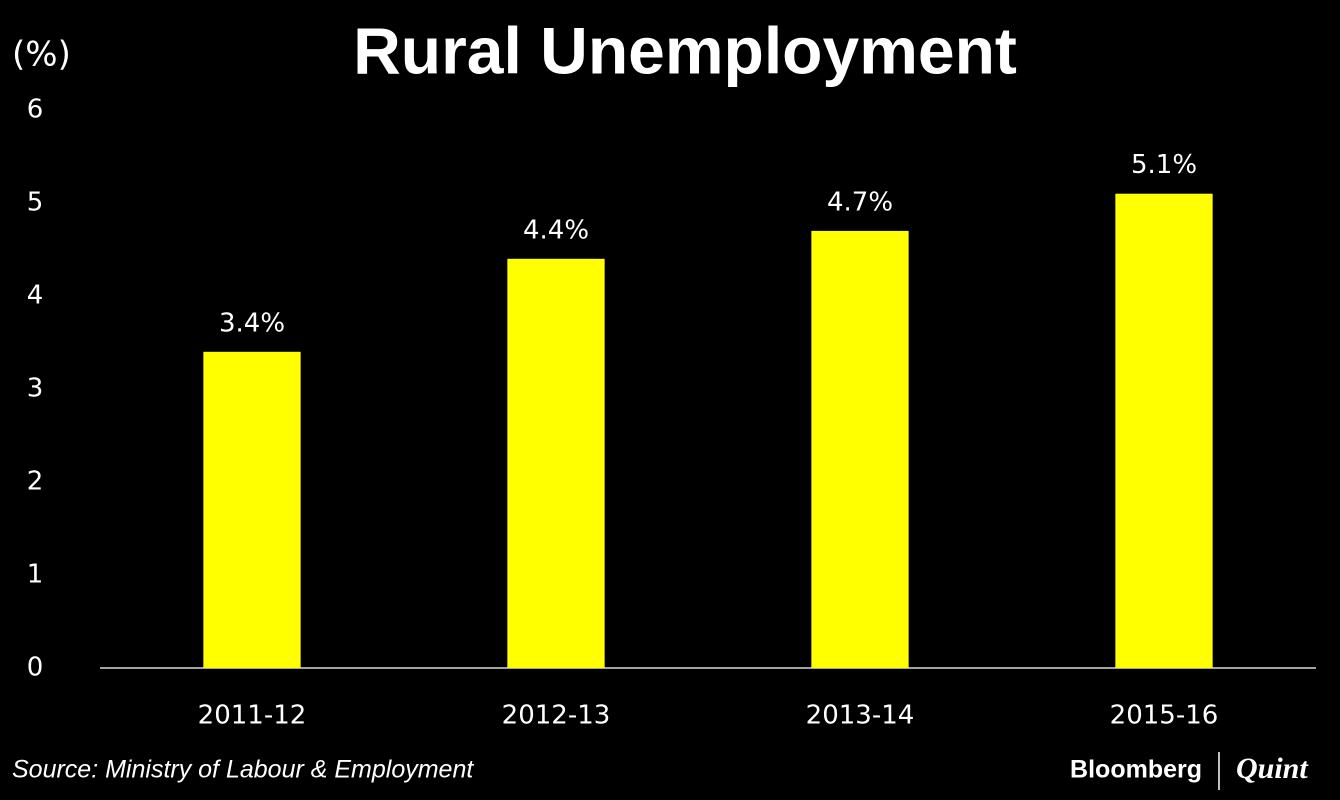  Describe the element at coordinates (1164, 716) in the screenshot. I see `x-tick-label: 2015-16` at that location.